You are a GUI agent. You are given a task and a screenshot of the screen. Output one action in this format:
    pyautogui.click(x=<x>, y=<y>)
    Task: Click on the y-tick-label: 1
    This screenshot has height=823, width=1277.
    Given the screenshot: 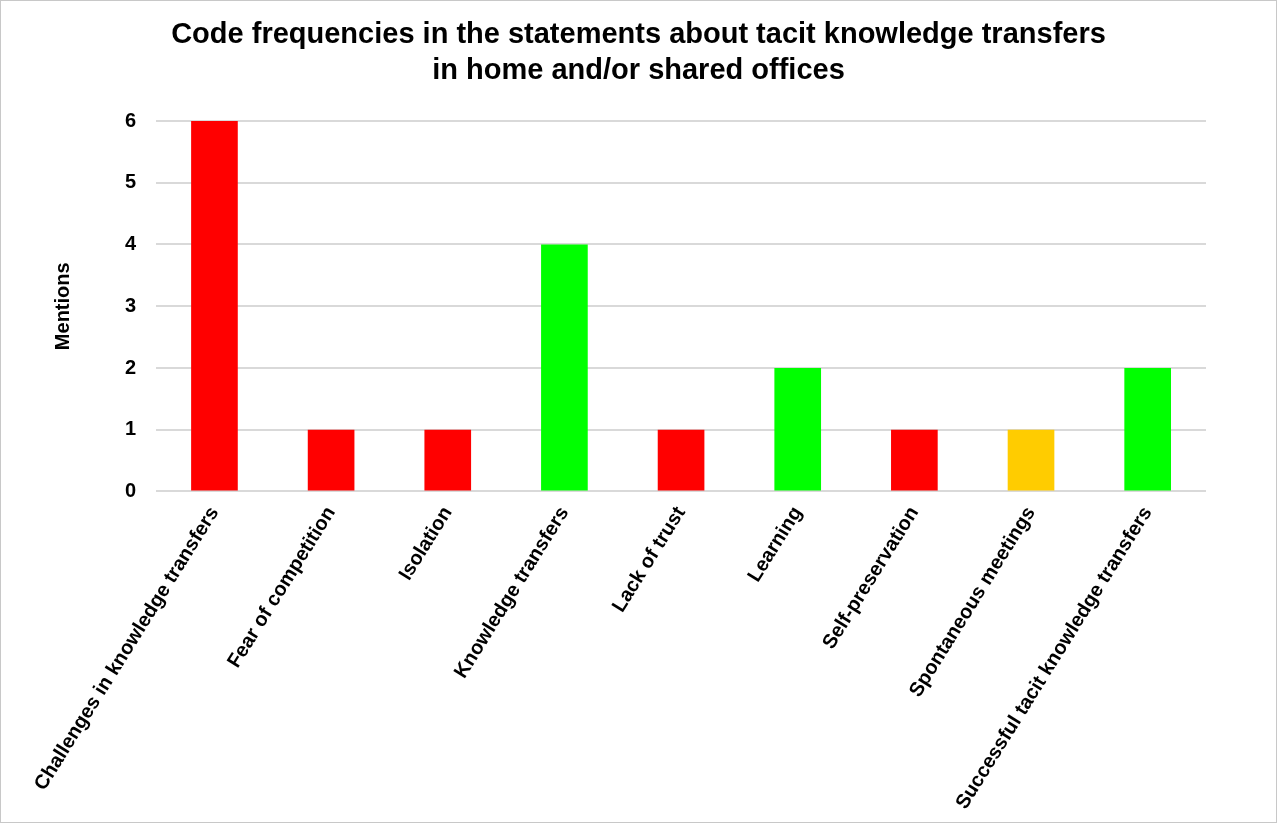 What is the action you would take?
    pyautogui.click(x=131, y=428)
    